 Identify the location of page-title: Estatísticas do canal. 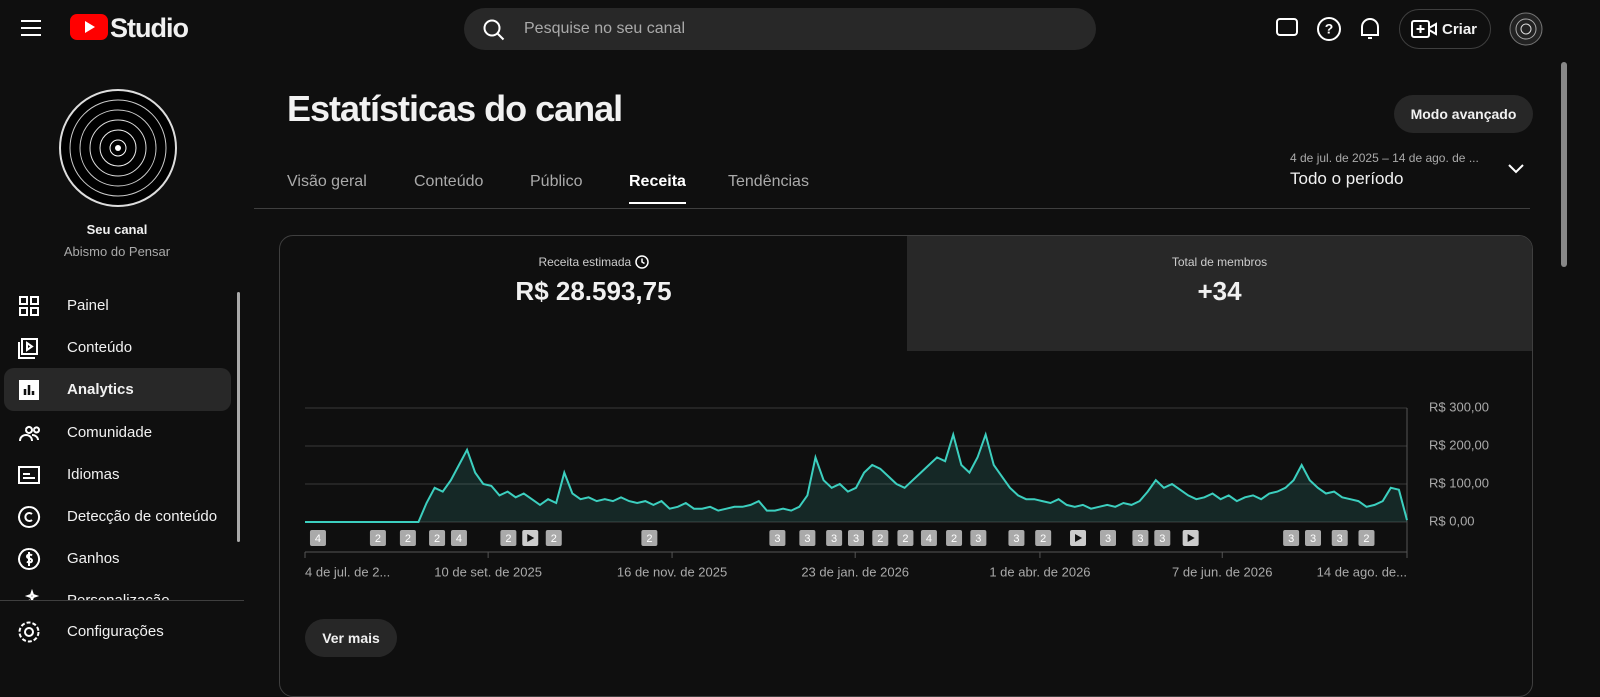
(455, 108).